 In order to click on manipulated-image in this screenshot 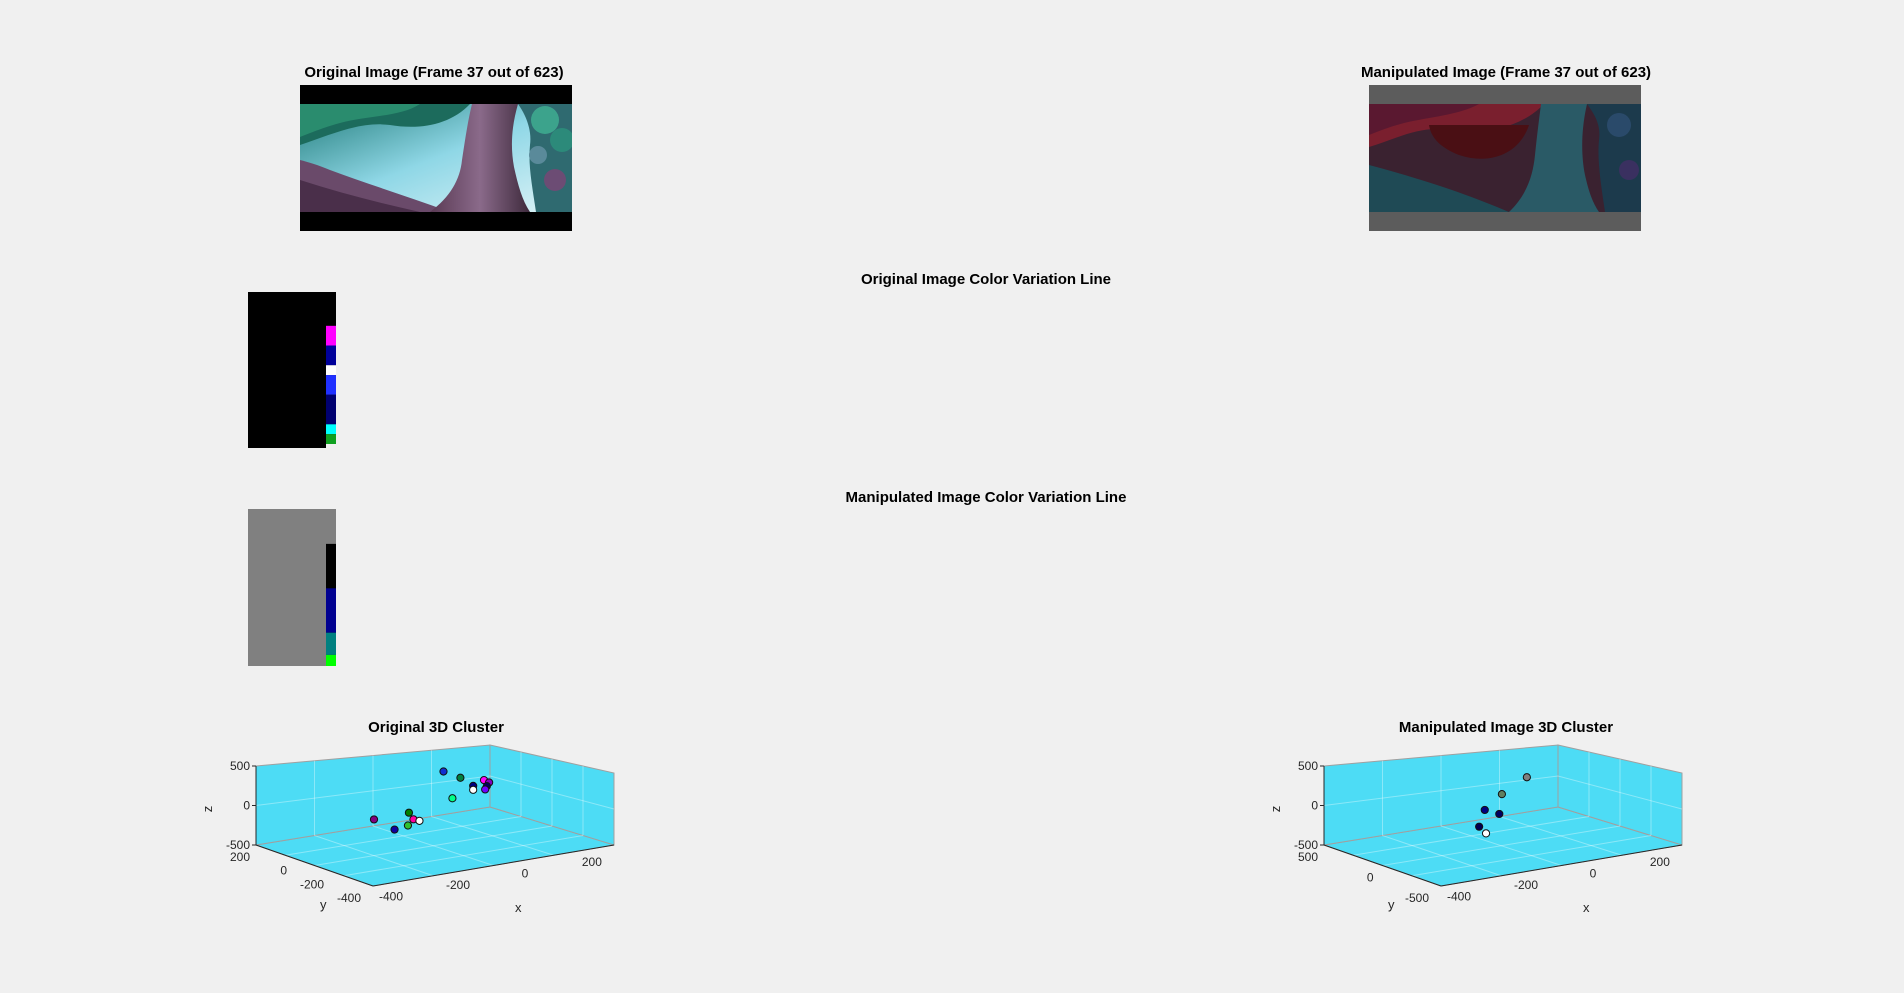, I will do `click(1505, 158)`.